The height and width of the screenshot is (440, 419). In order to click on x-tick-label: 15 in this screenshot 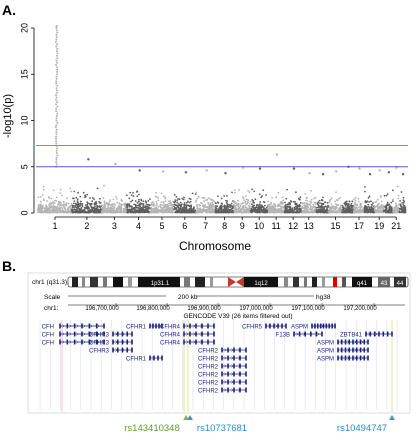, I will do `click(336, 226)`.